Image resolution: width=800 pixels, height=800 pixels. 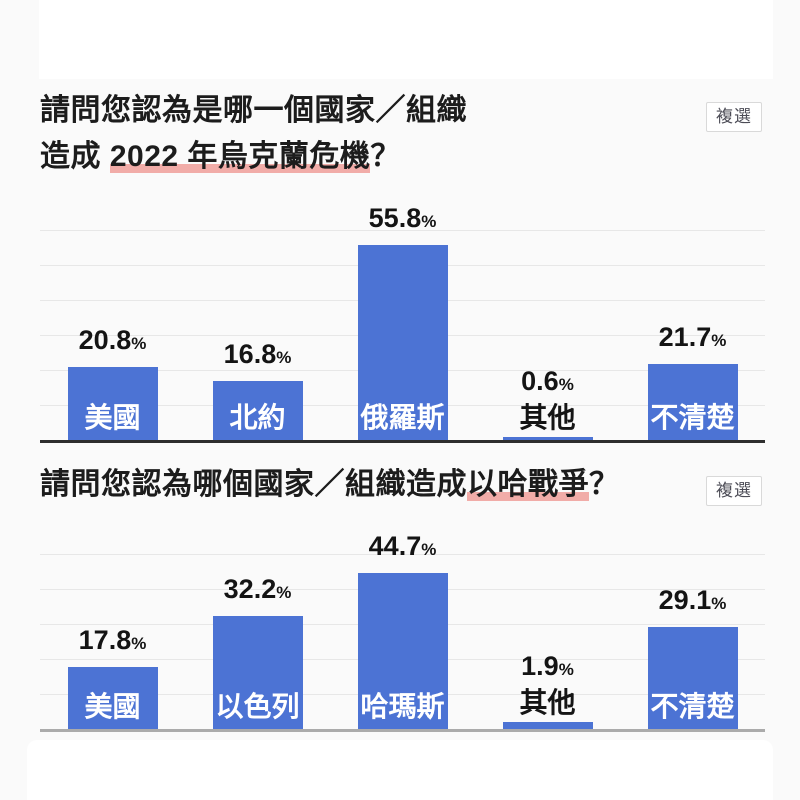 What do you see at coordinates (112, 340) in the screenshot?
I see `value-label: 20.8%` at bounding box center [112, 340].